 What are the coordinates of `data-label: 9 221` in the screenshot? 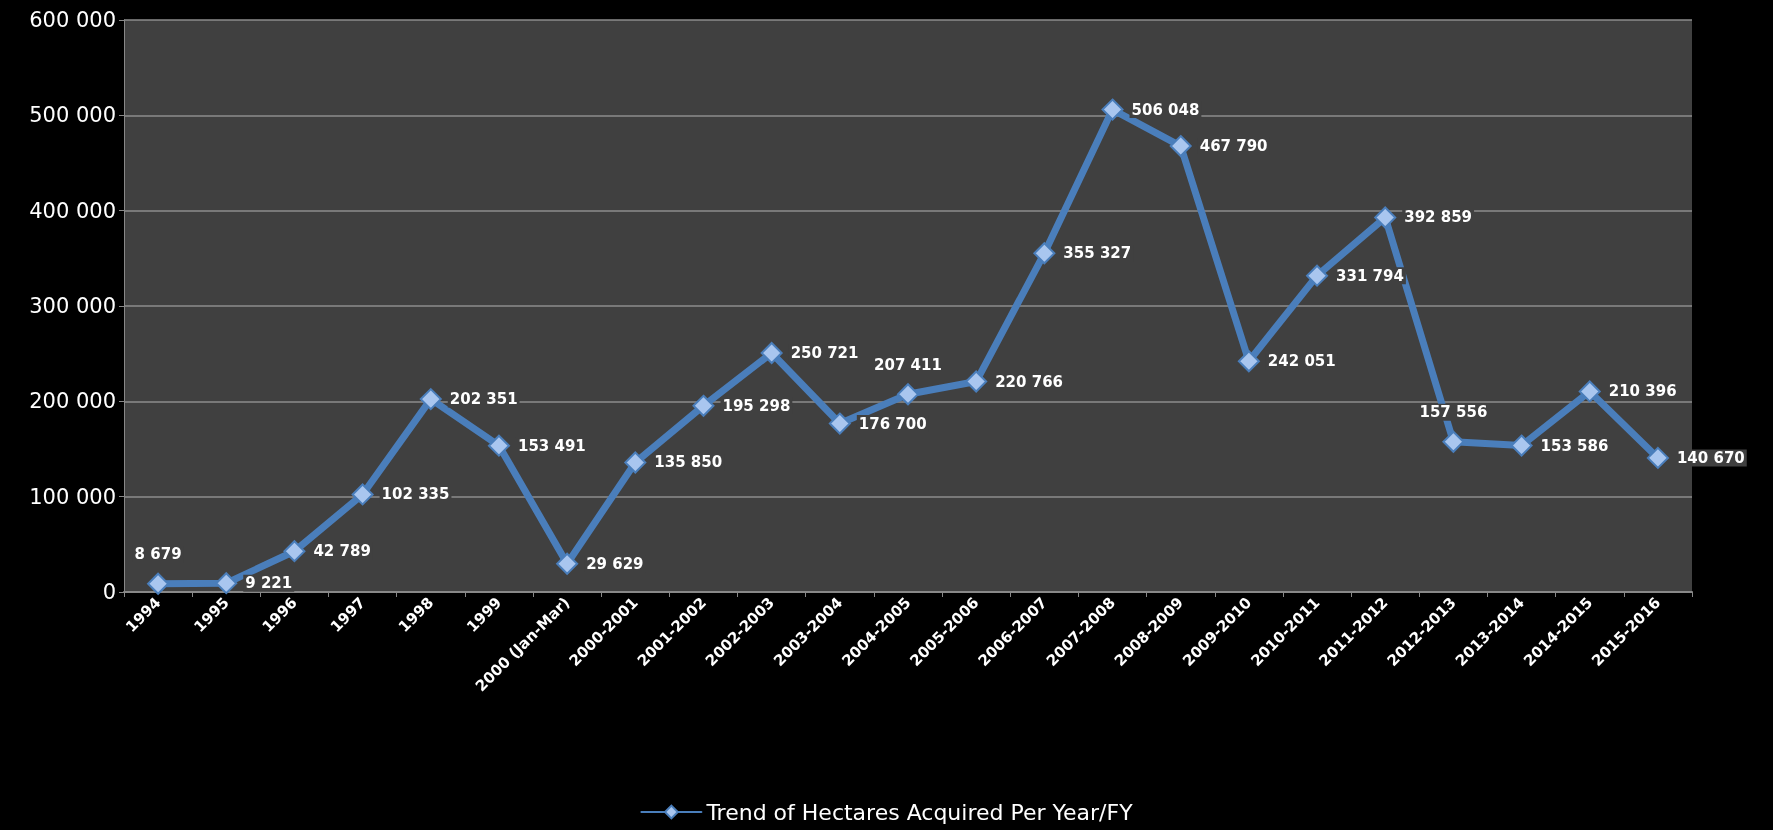 It's located at (269, 583).